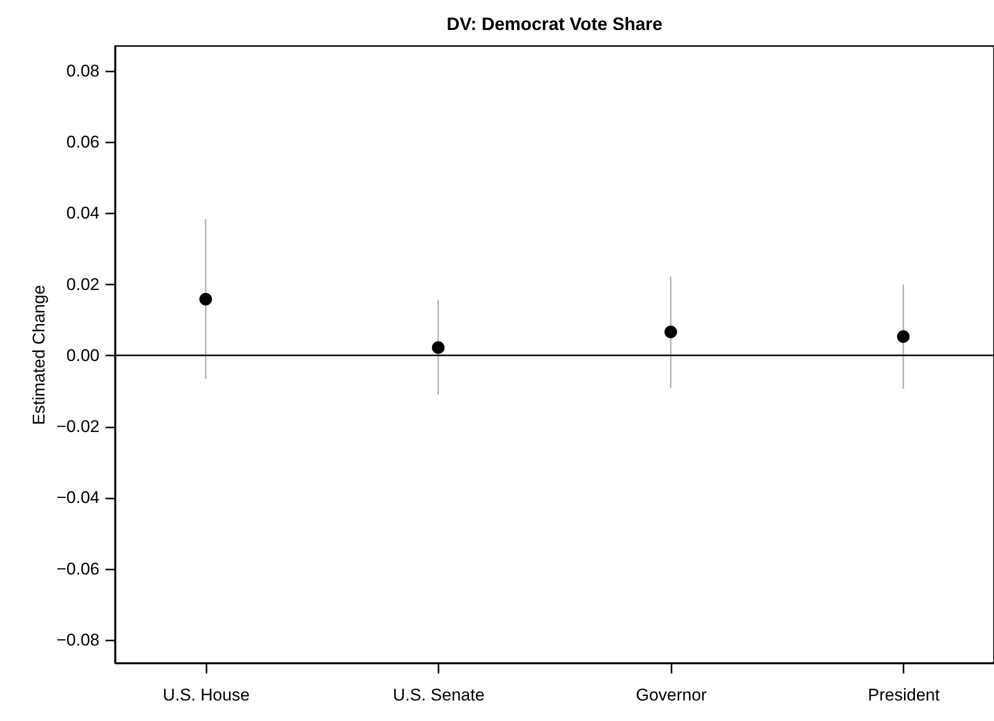 The image size is (994, 721). What do you see at coordinates (83, 70) in the screenshot?
I see `text: 0.08` at bounding box center [83, 70].